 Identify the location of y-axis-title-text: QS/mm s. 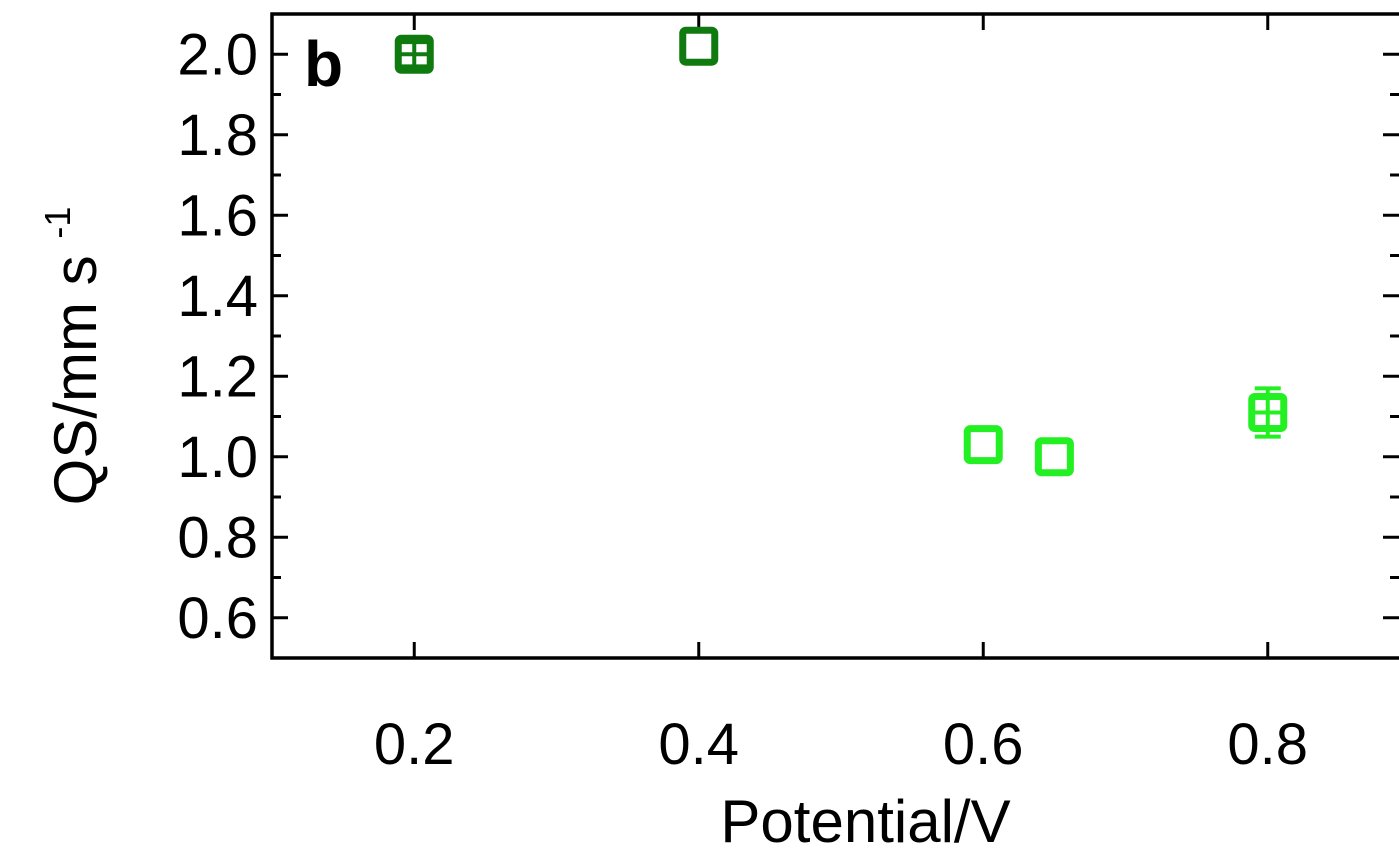
(75, 380).